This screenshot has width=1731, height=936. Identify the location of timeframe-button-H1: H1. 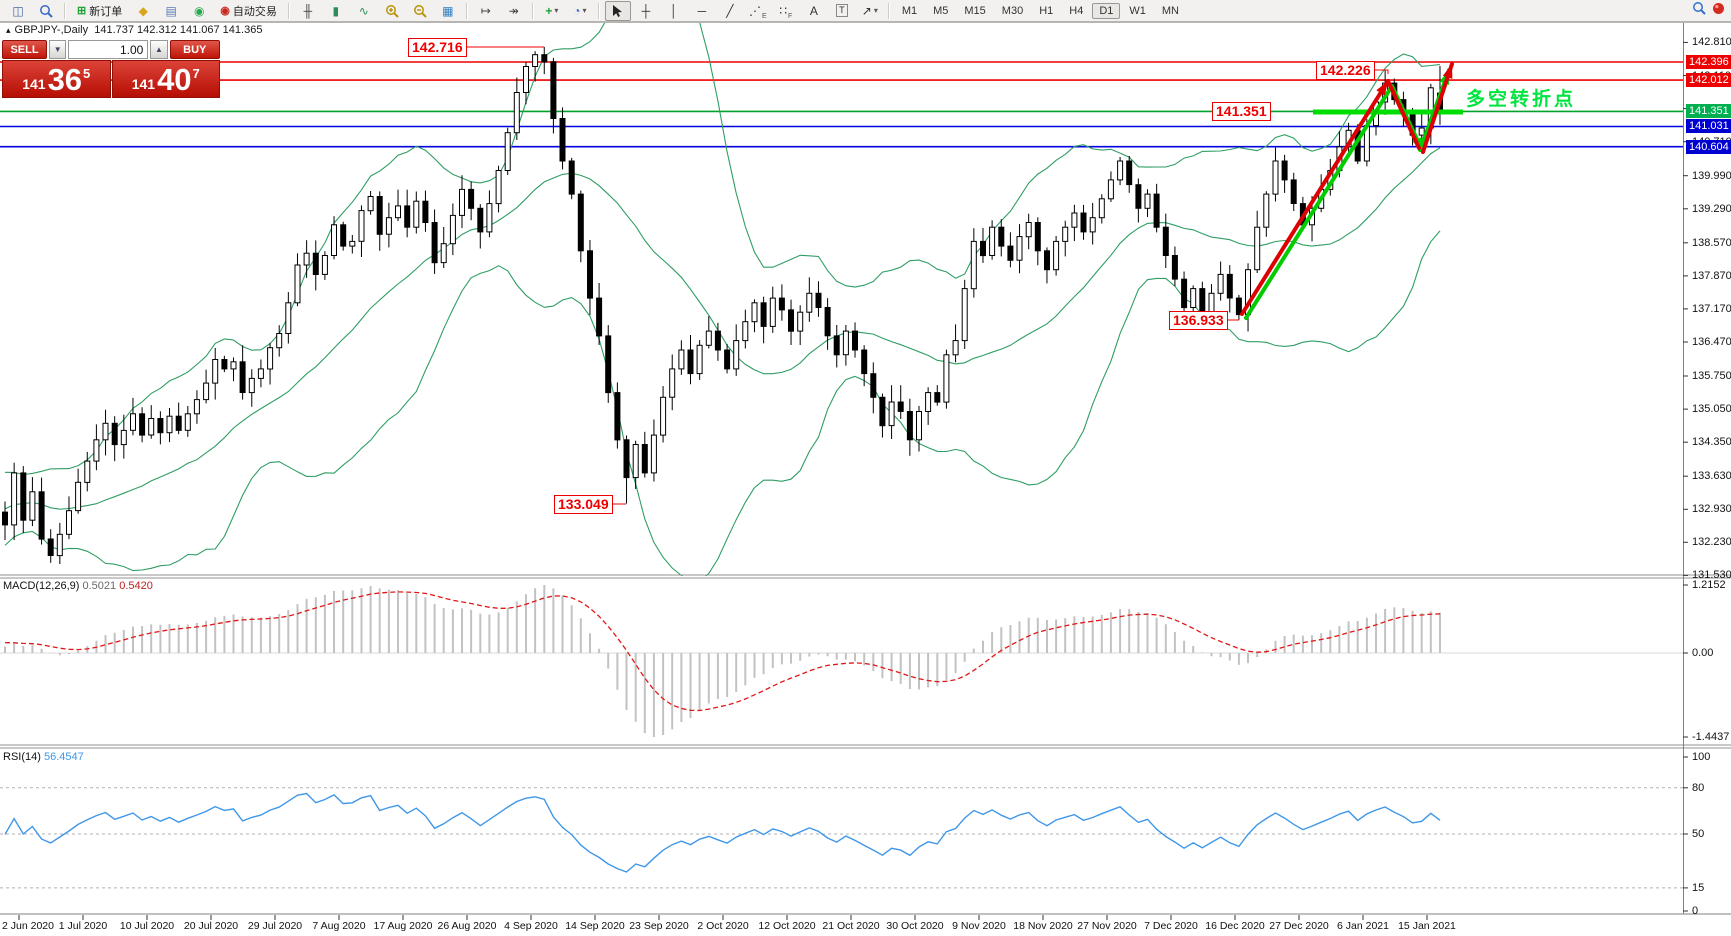
(1046, 10).